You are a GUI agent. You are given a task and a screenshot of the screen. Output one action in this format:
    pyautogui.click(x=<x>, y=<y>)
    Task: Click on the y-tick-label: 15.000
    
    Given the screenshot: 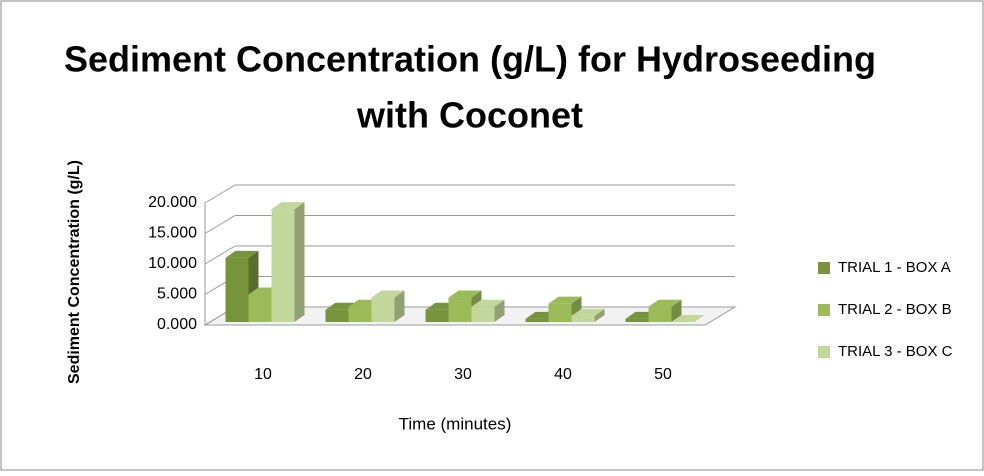 What is the action you would take?
    pyautogui.click(x=172, y=233)
    